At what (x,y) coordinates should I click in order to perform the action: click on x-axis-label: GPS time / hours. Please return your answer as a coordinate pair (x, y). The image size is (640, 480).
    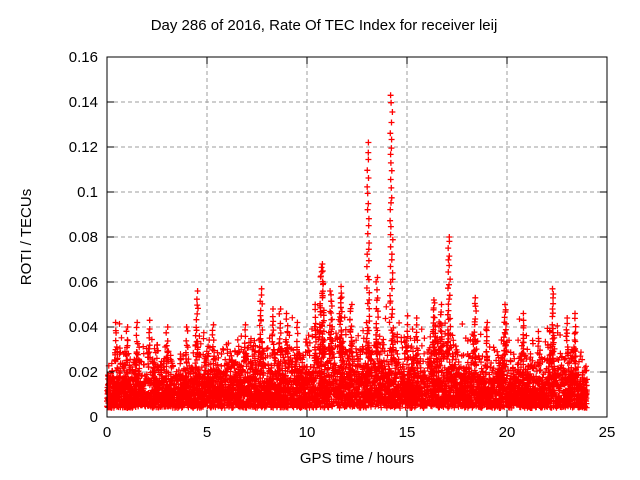
    Looking at the image, I should click on (357, 458).